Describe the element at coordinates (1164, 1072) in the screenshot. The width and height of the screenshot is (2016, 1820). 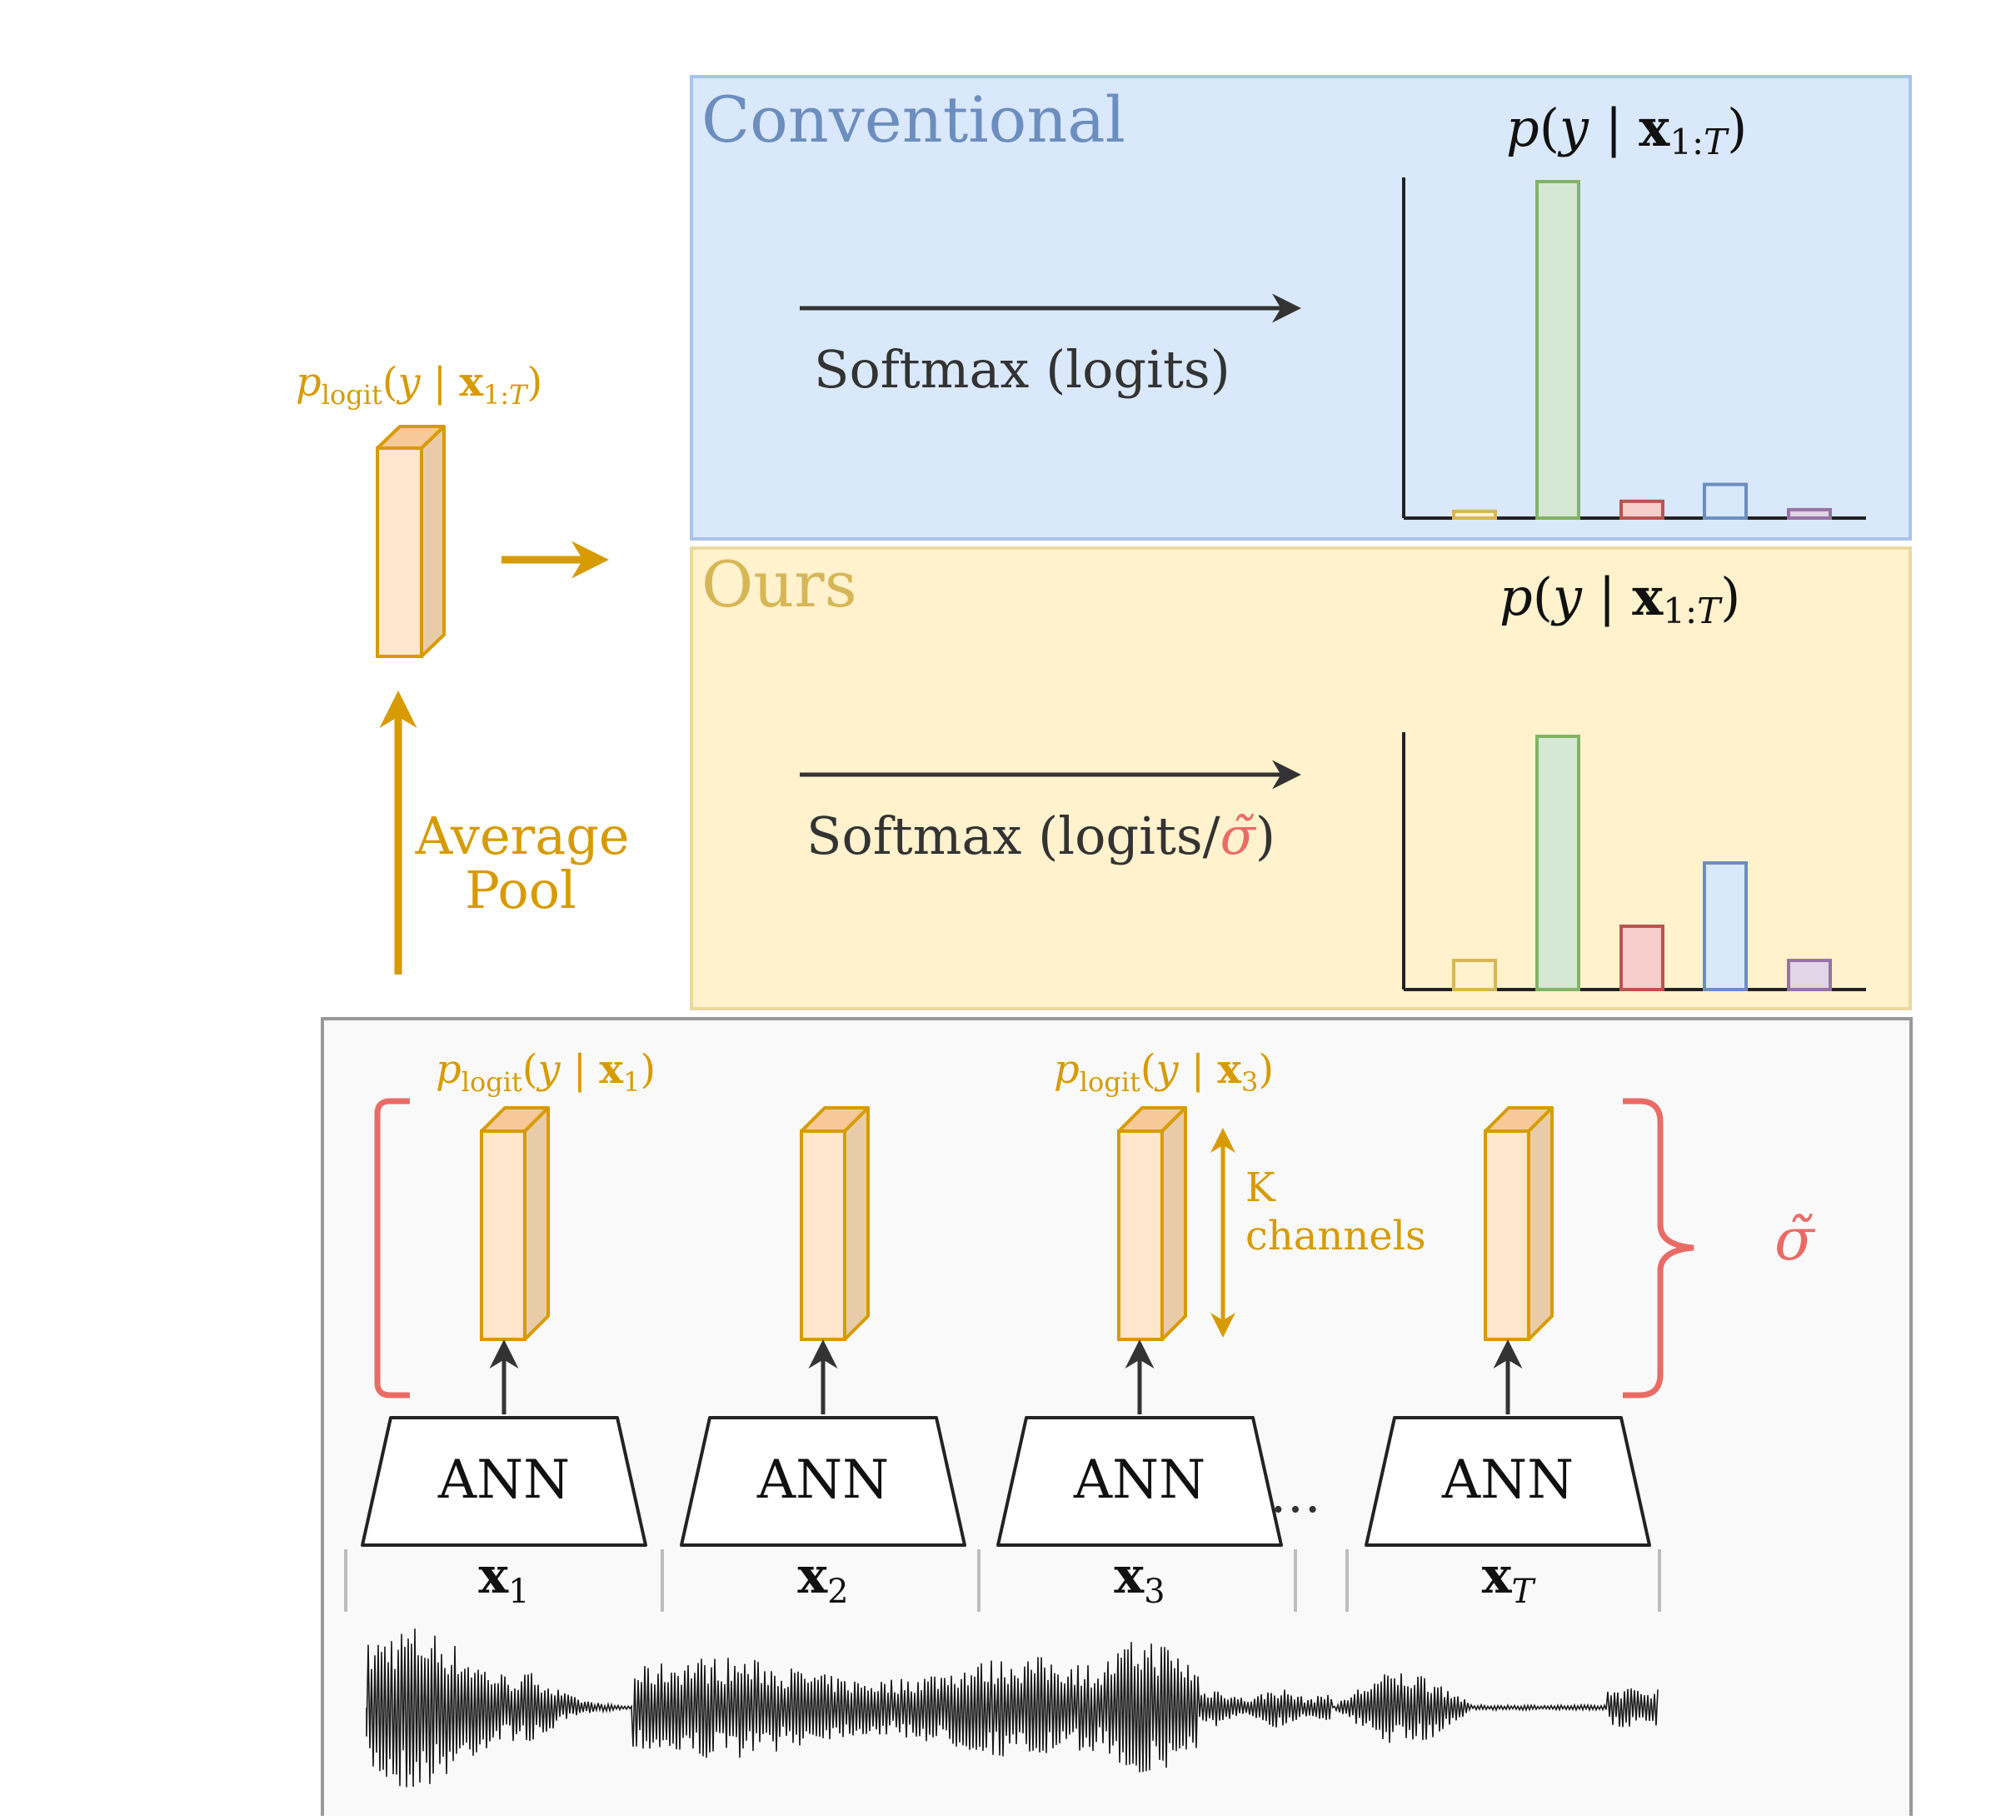
I see `frame3-logit-label: plogit(y | x3)` at that location.